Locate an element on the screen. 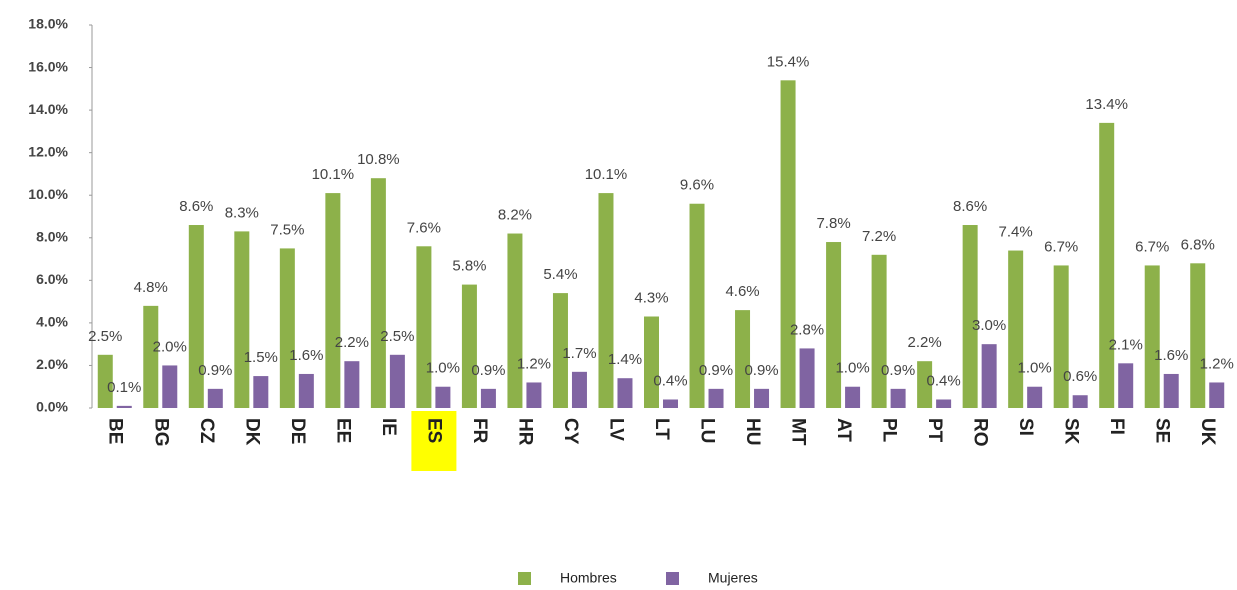 This screenshot has width=1237, height=590. value-label: 5.8% is located at coordinates (469, 266).